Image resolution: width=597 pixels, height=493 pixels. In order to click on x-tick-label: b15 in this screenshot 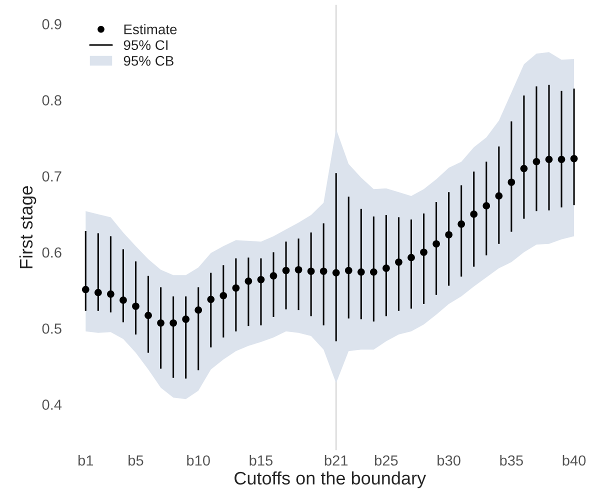, I will do `click(261, 460)`.